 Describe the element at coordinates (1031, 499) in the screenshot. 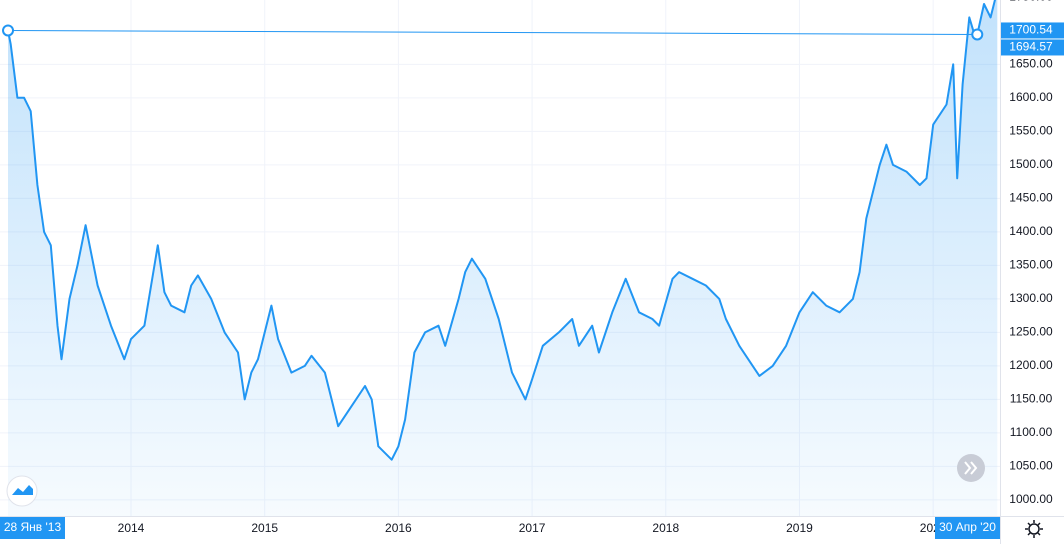

I see `y-tick-label: 1000.00` at that location.